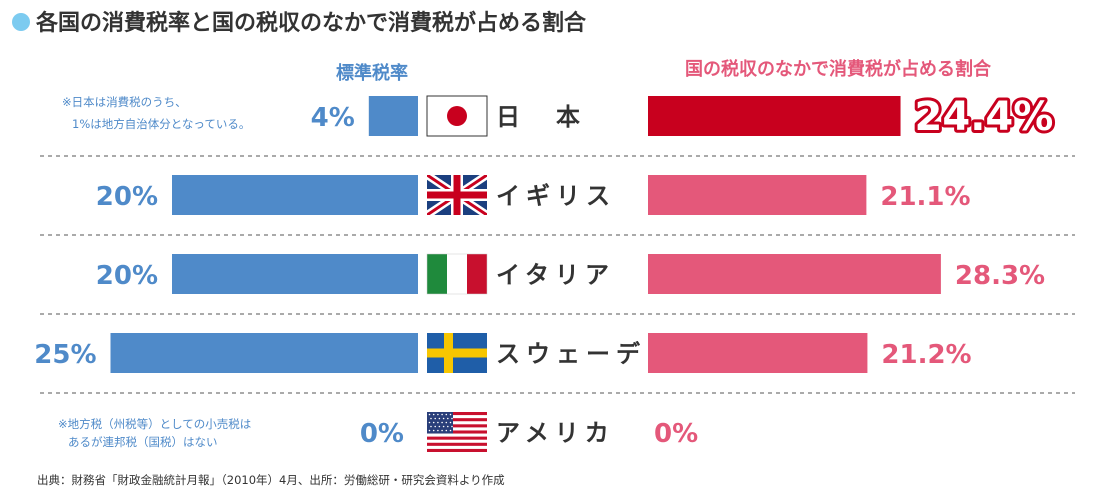 Image resolution: width=1115 pixels, height=495 pixels. I want to click on revenue-share-label-usa: 0%, so click(676, 434).